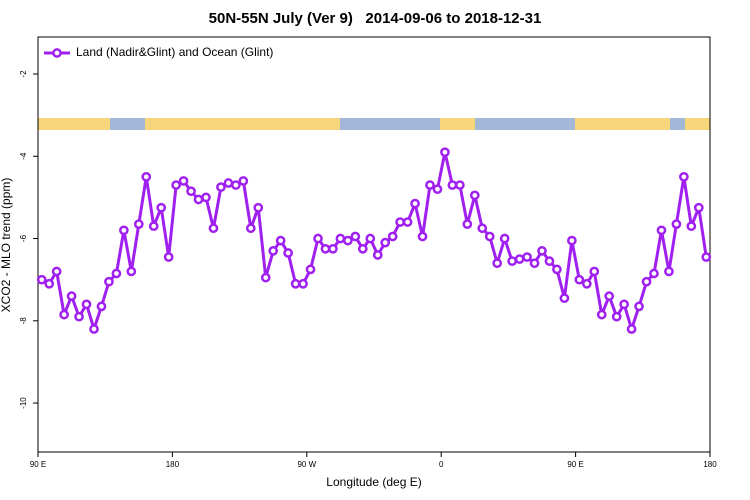  I want to click on x-tick-label: 0, so click(441, 464).